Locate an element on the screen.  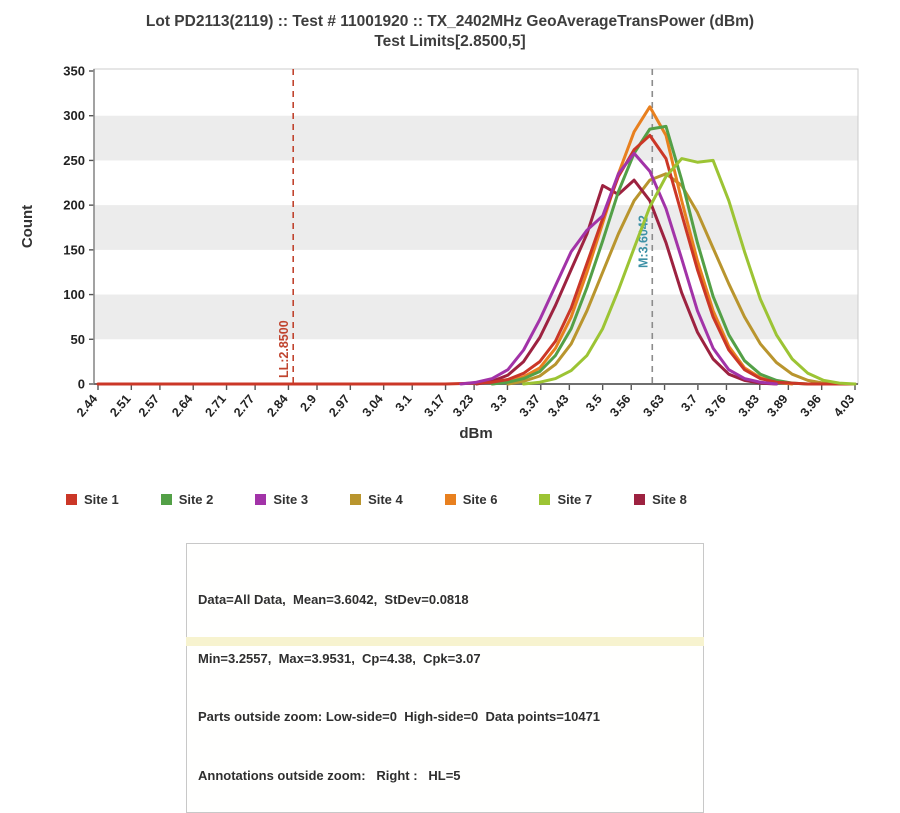
stats-line-4: Annotations outside zoom: Right : HL=5 is located at coordinates (329, 775).